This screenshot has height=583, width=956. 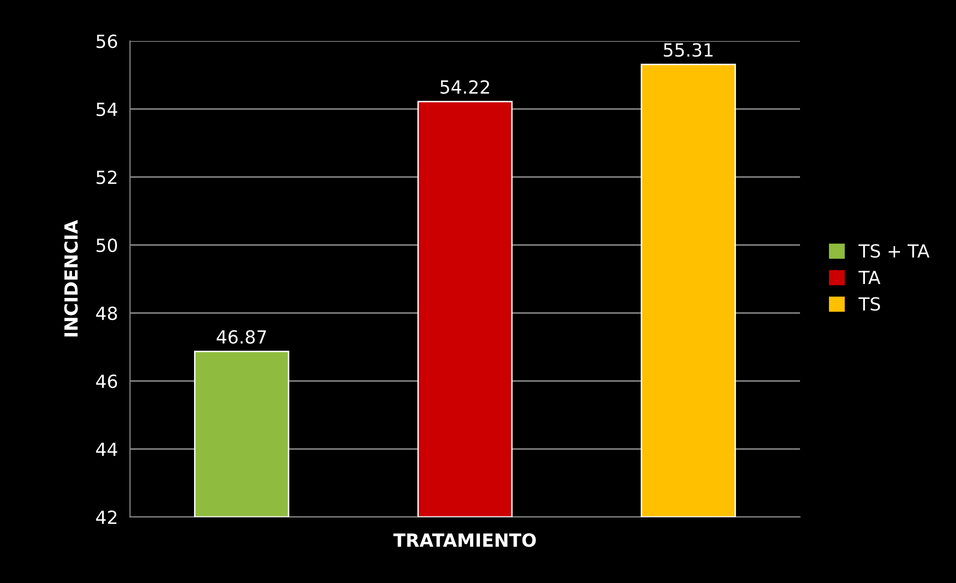 What do you see at coordinates (107, 449) in the screenshot?
I see `y-tick-label: 44` at bounding box center [107, 449].